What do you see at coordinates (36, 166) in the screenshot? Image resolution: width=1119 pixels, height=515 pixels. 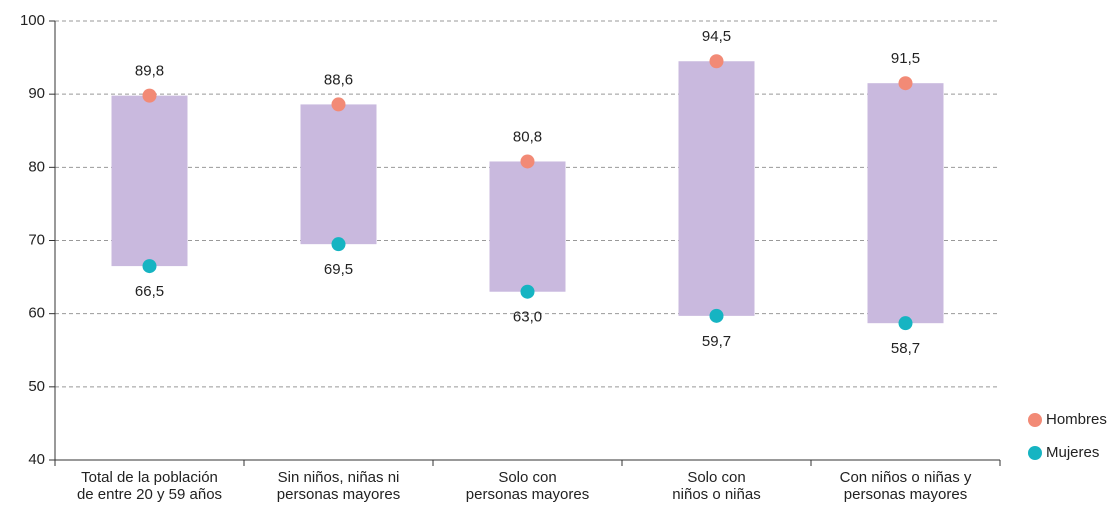 I see `y-tick-label: 80` at bounding box center [36, 166].